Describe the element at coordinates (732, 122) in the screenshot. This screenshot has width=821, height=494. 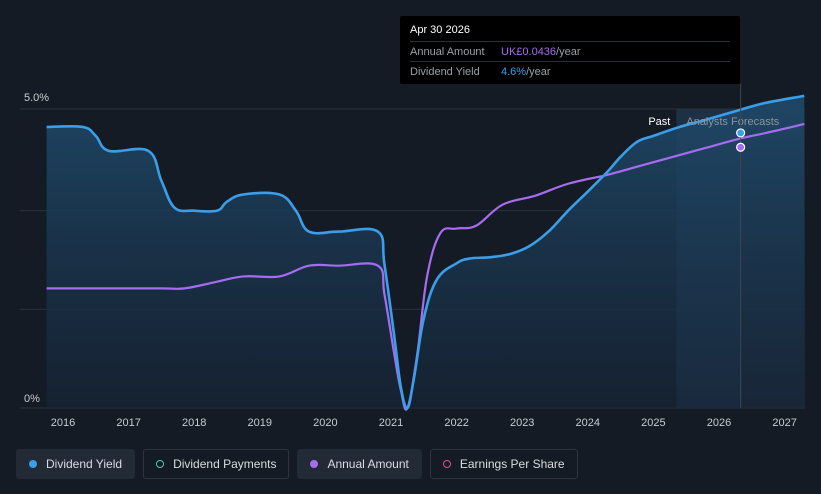
I see `forecast-label: Analysts Forecasts` at that location.